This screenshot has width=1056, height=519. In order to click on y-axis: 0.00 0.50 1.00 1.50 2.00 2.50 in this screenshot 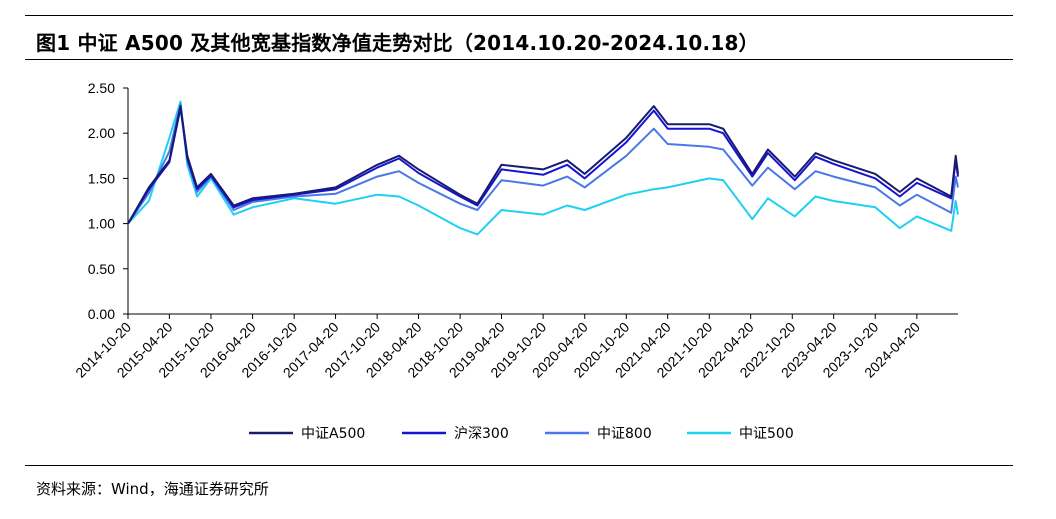, I will do `click(108, 201)`.